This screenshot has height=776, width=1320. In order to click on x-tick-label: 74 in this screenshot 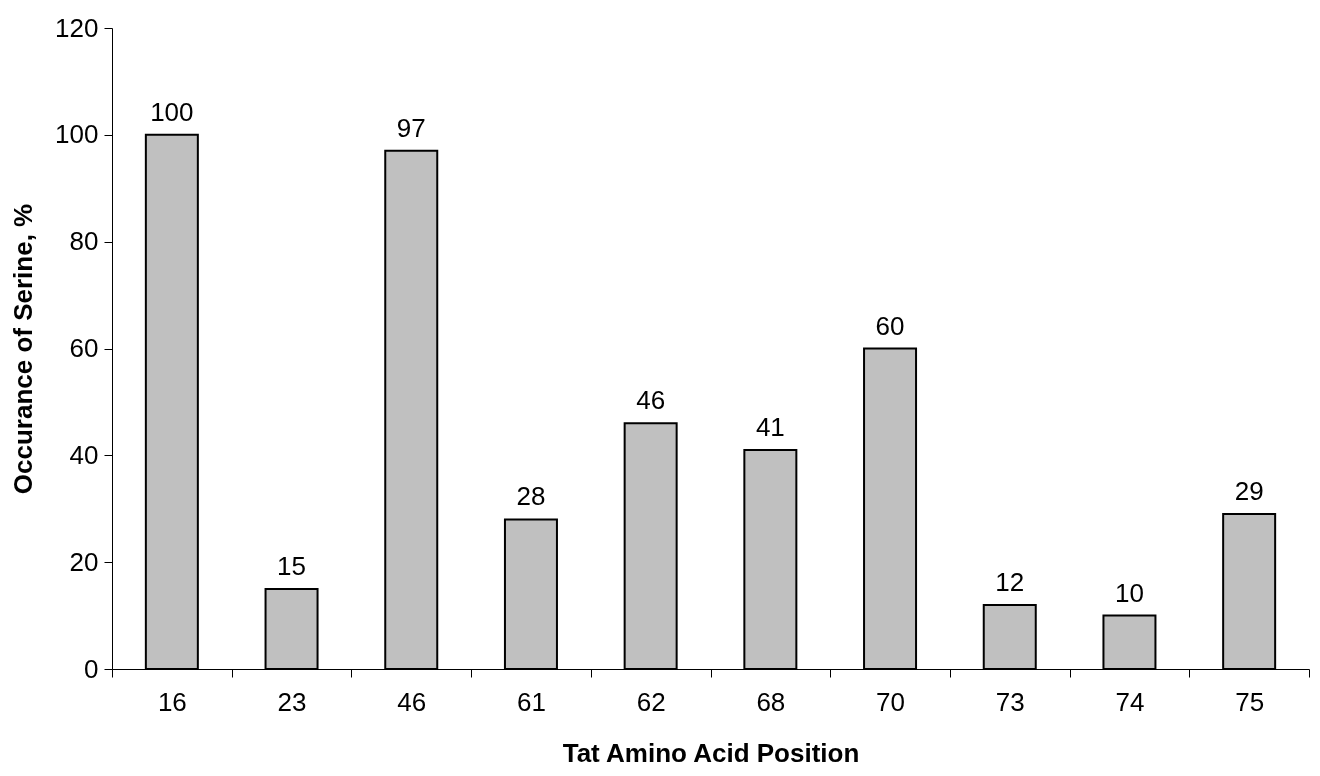, I will do `click(1130, 701)`.